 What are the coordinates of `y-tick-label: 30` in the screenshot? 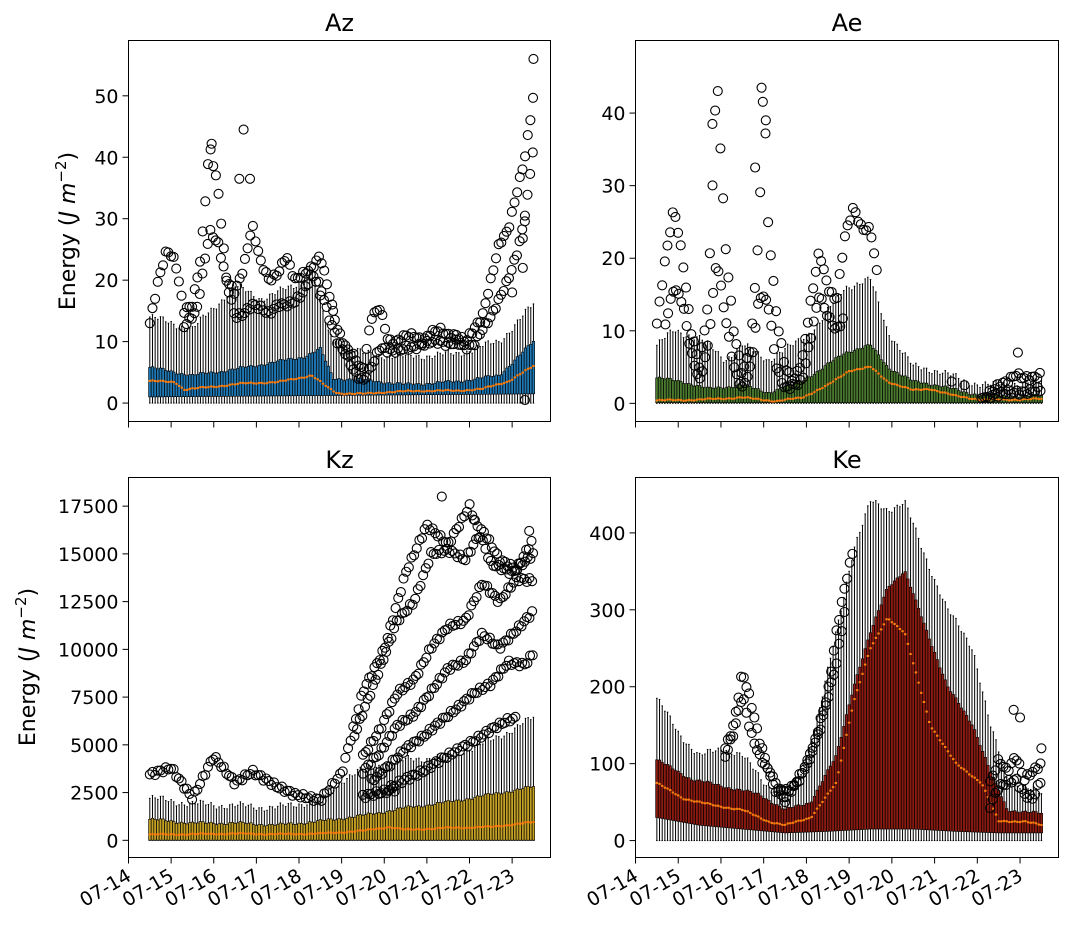 It's located at (613, 187).